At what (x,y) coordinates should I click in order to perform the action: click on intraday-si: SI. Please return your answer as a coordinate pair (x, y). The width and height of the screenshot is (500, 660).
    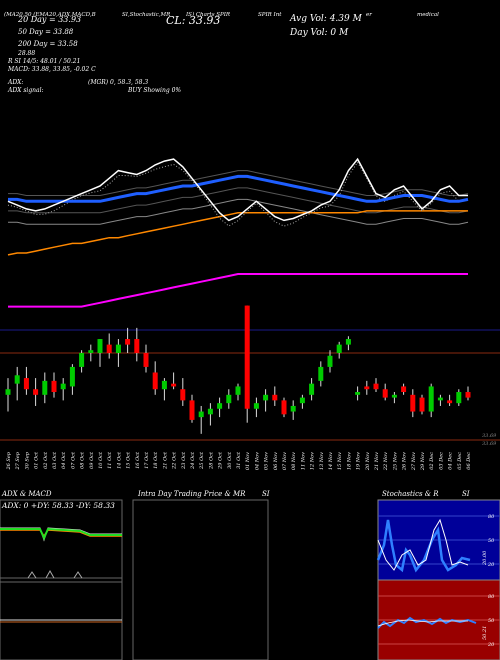
    Looking at the image, I should click on (266, 494).